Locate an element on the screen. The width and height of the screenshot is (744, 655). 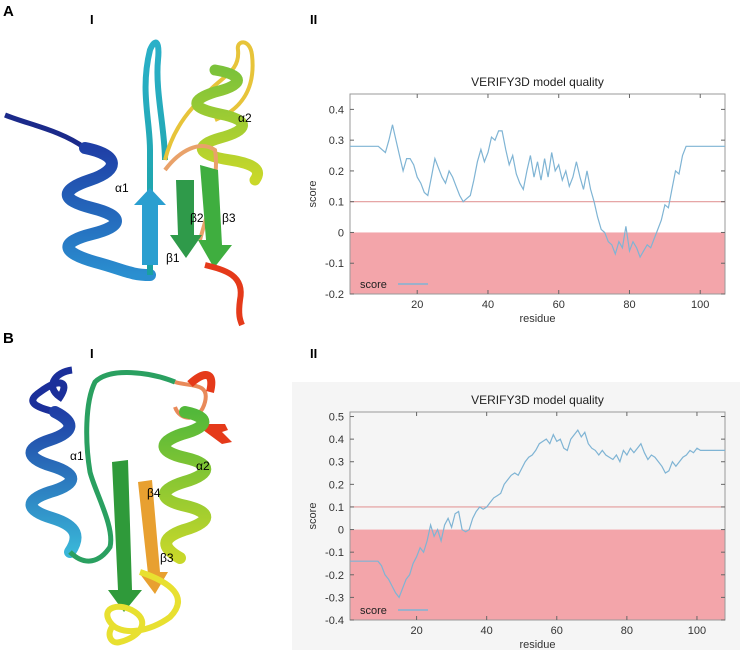
chart-b-x-tick-label: 60 is located at coordinates (557, 631).